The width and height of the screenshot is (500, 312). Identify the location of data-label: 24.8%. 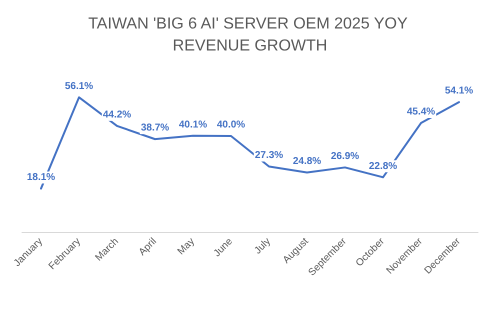
(307, 161).